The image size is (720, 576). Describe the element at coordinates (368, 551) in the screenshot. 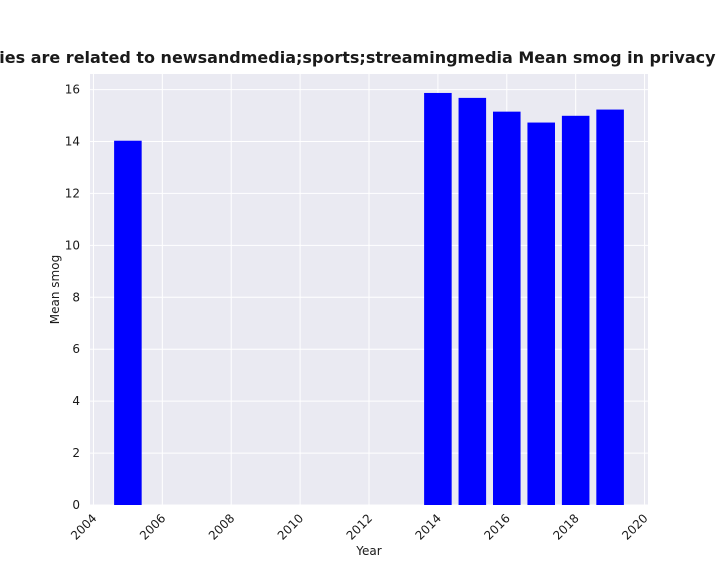

I see `x-axis-label: Year` at that location.